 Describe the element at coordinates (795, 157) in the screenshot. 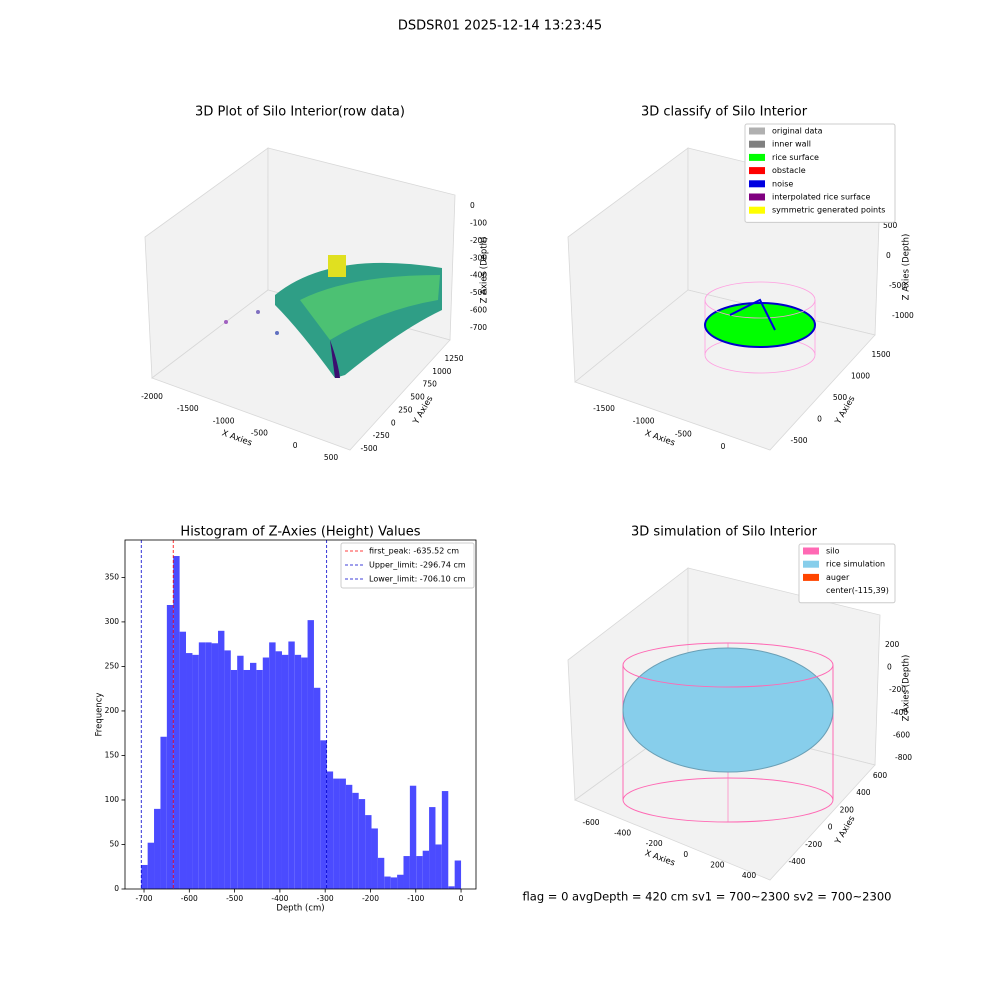

I see `legend-label: rice surface` at that location.